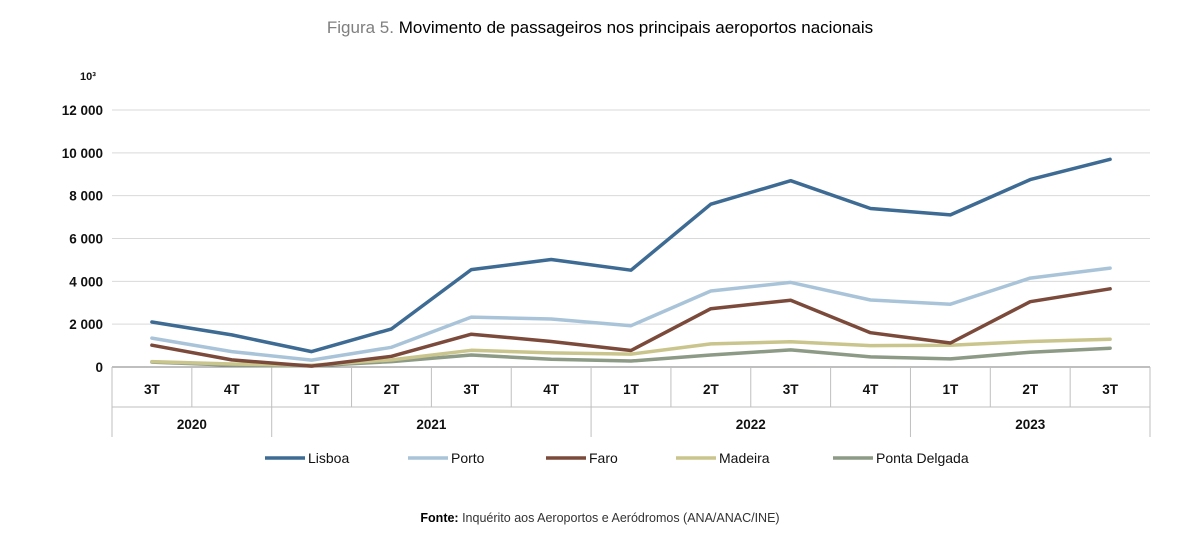 This screenshot has height=559, width=1200. I want to click on y-tick-label: 8 000, so click(86, 196).